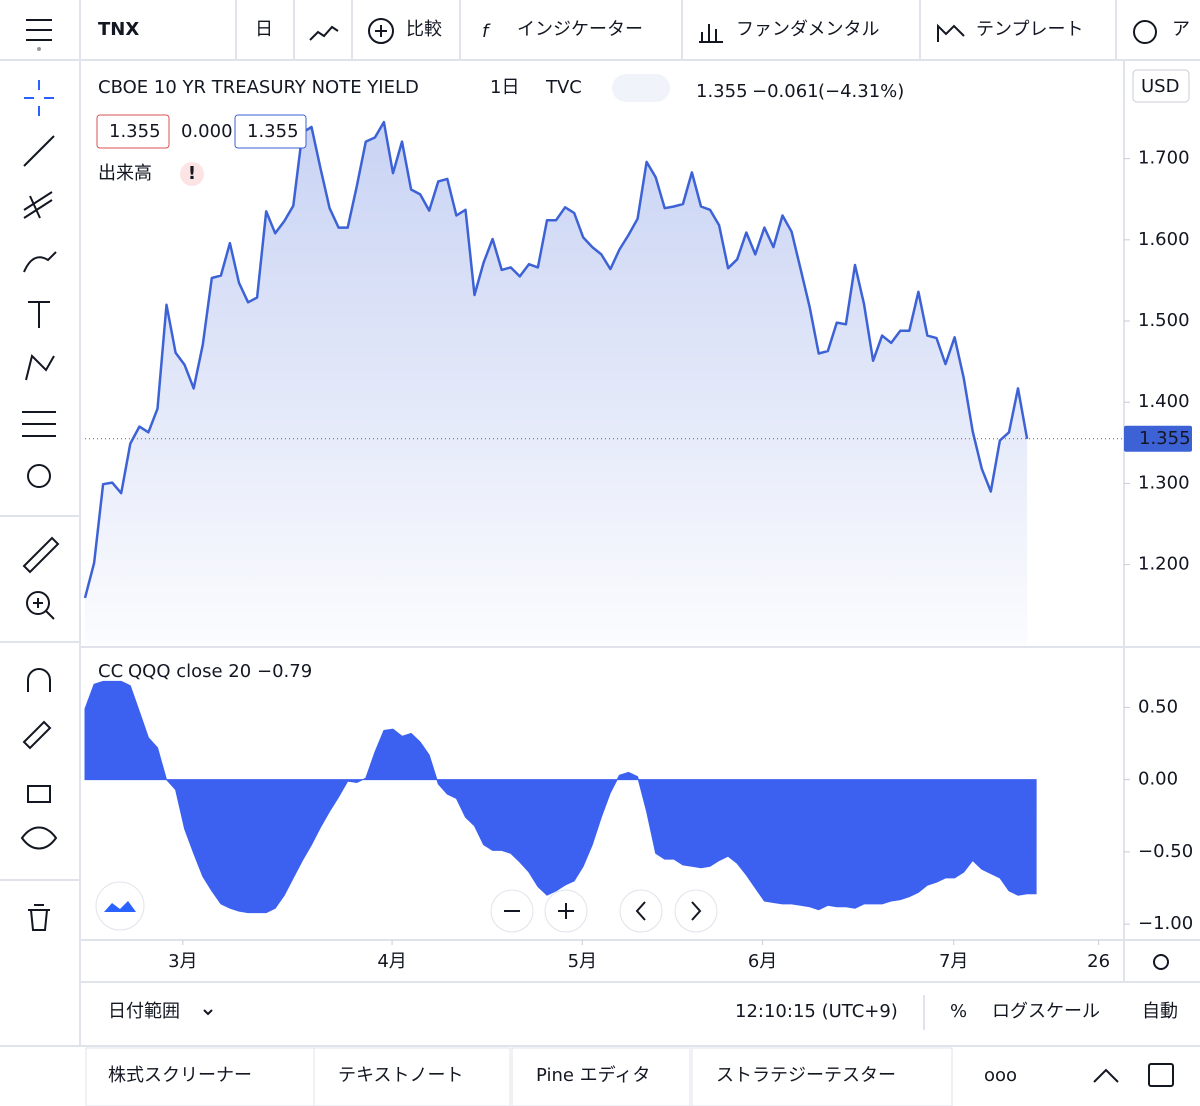  I want to click on legend-change: −0.061, so click(785, 91).